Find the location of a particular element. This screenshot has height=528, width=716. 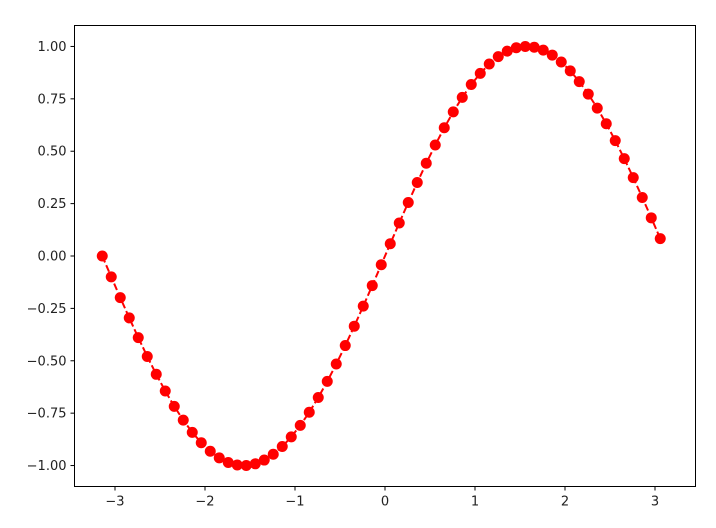

x-tick-label: 1 is located at coordinates (475, 502).